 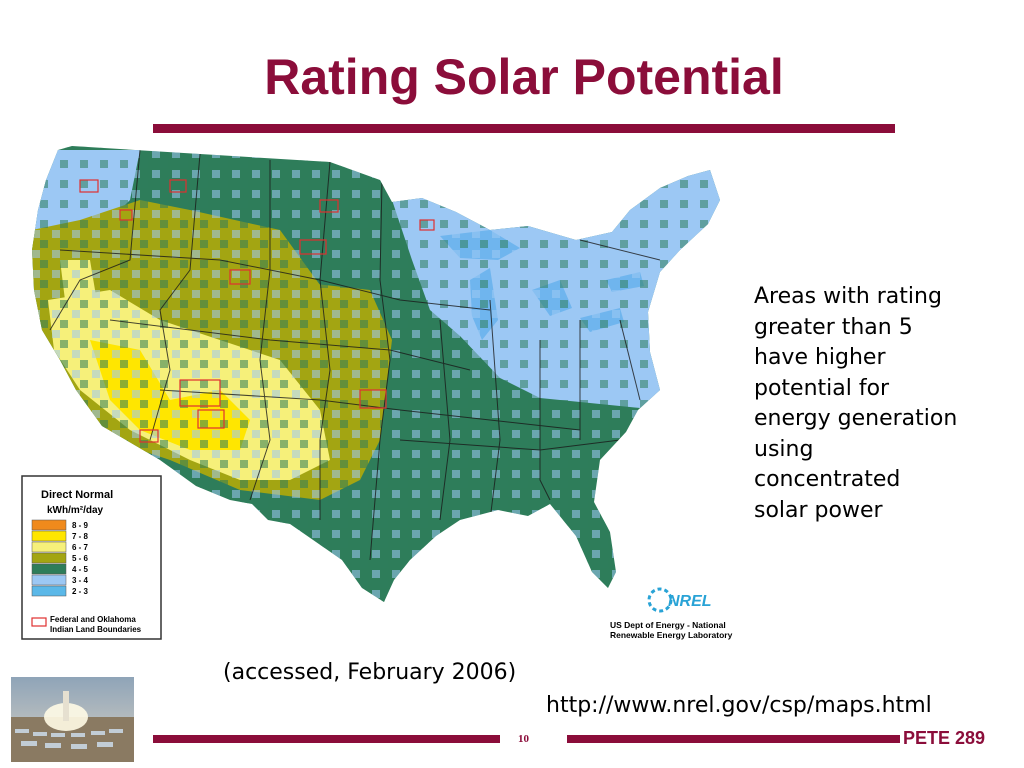 I want to click on legend-class-label: 3 - 4, so click(x=80, y=580).